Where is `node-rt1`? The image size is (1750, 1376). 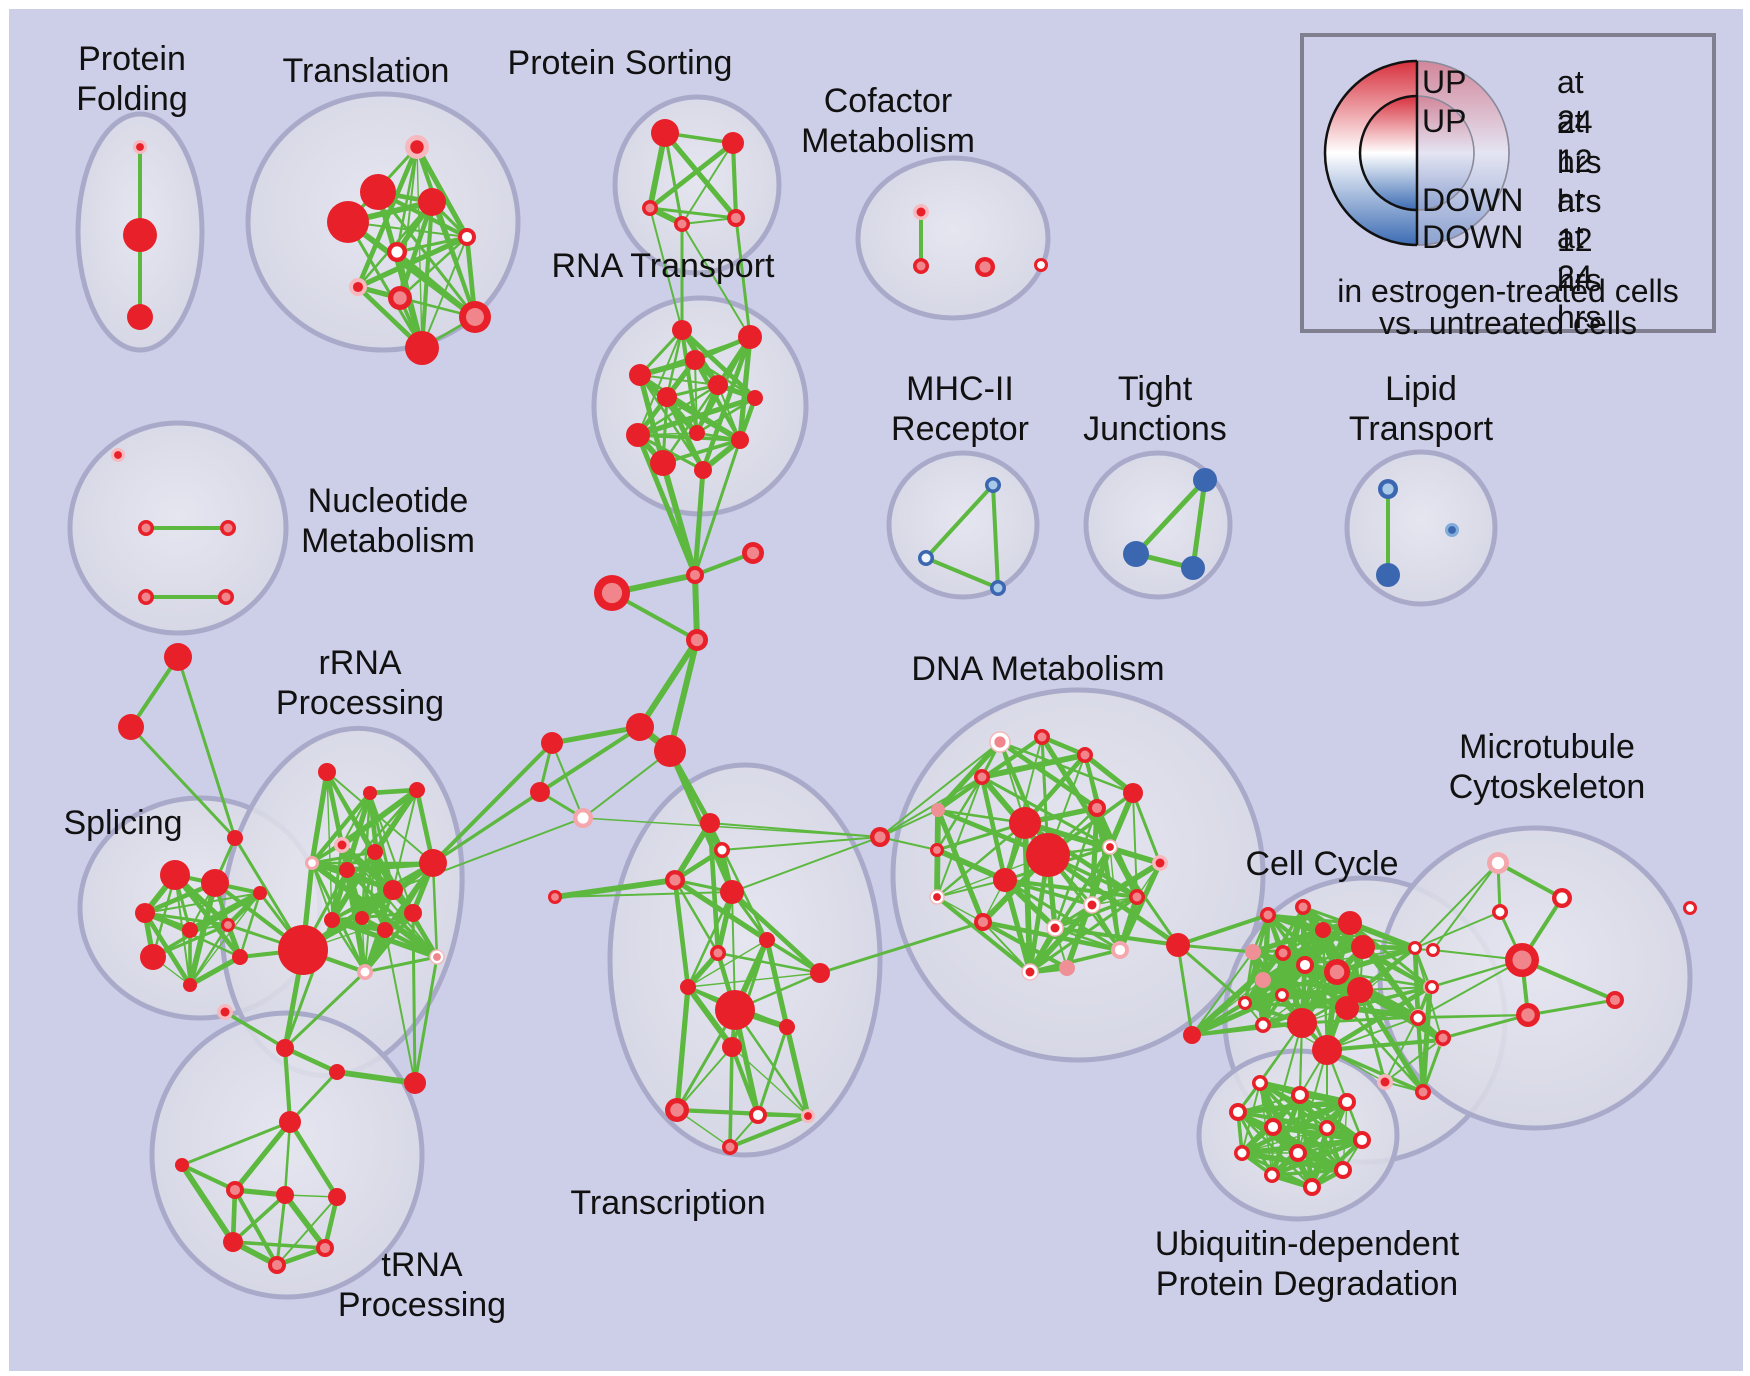 node-rt1 is located at coordinates (750, 337).